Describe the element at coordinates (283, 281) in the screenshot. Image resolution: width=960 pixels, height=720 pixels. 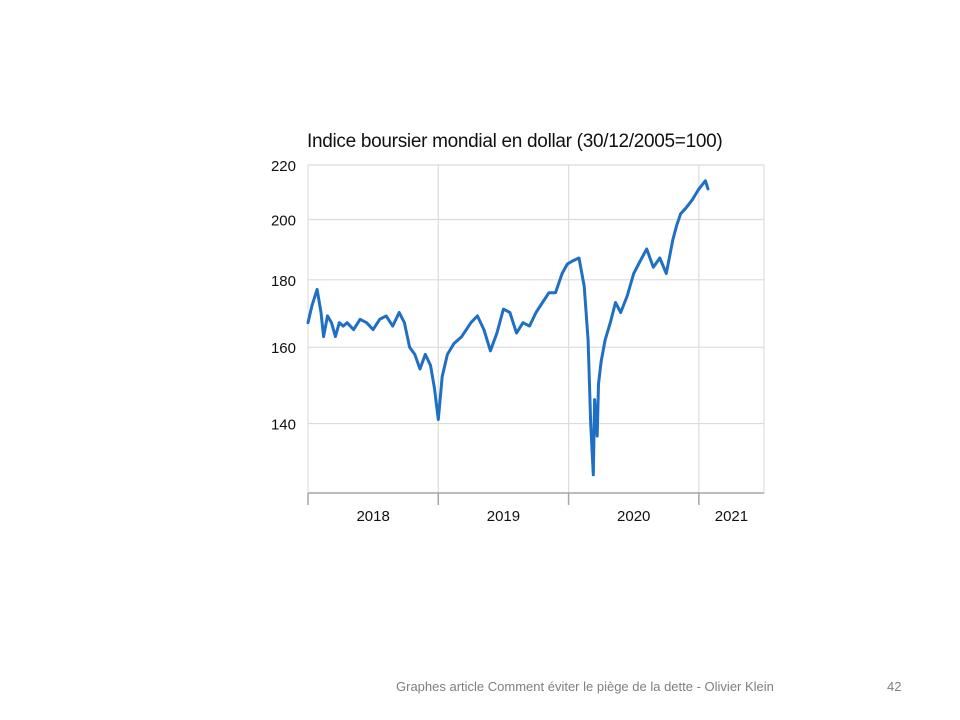
I see `y-tick-label: 180` at that location.